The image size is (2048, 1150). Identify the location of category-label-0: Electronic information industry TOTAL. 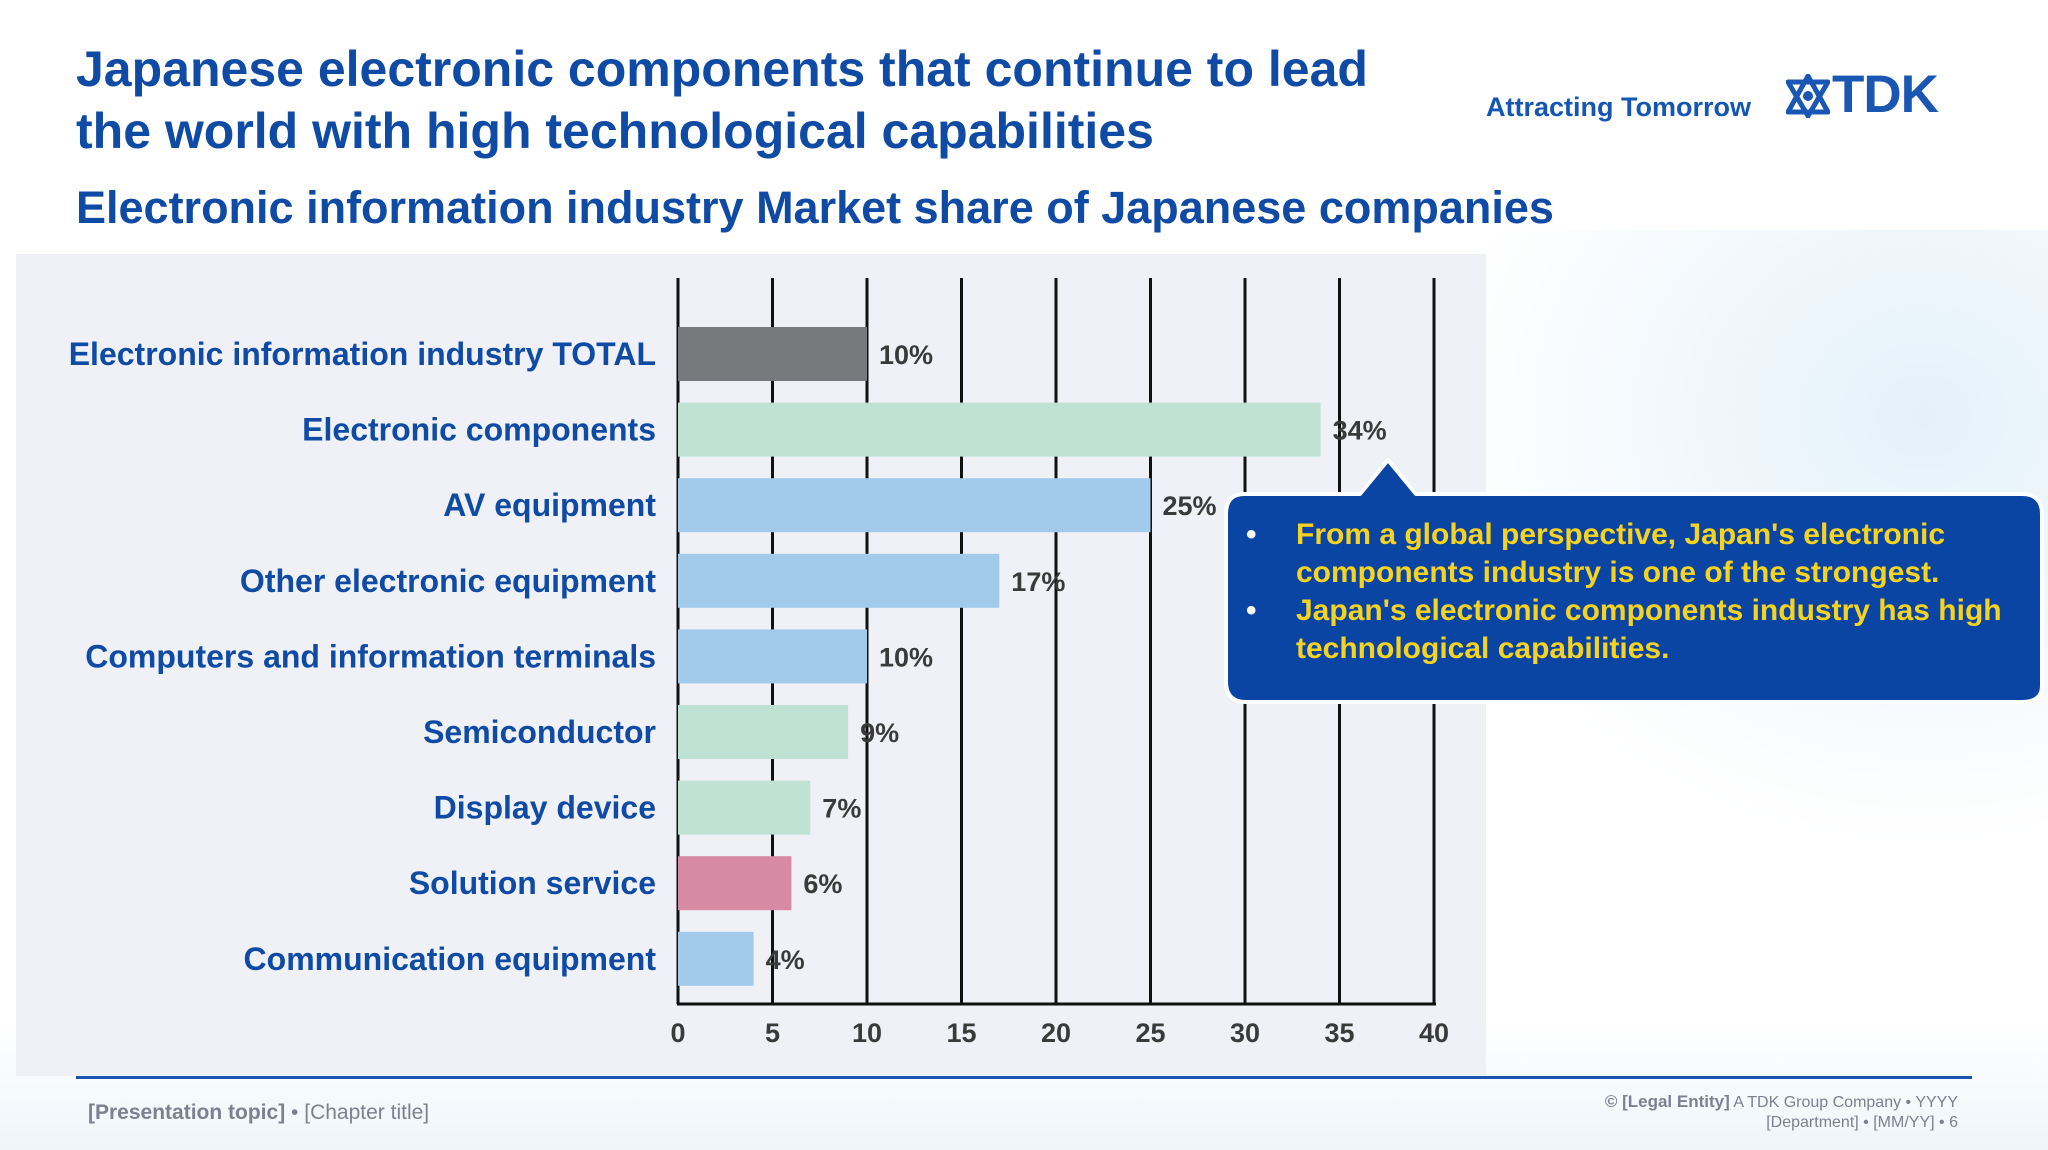
(362, 354).